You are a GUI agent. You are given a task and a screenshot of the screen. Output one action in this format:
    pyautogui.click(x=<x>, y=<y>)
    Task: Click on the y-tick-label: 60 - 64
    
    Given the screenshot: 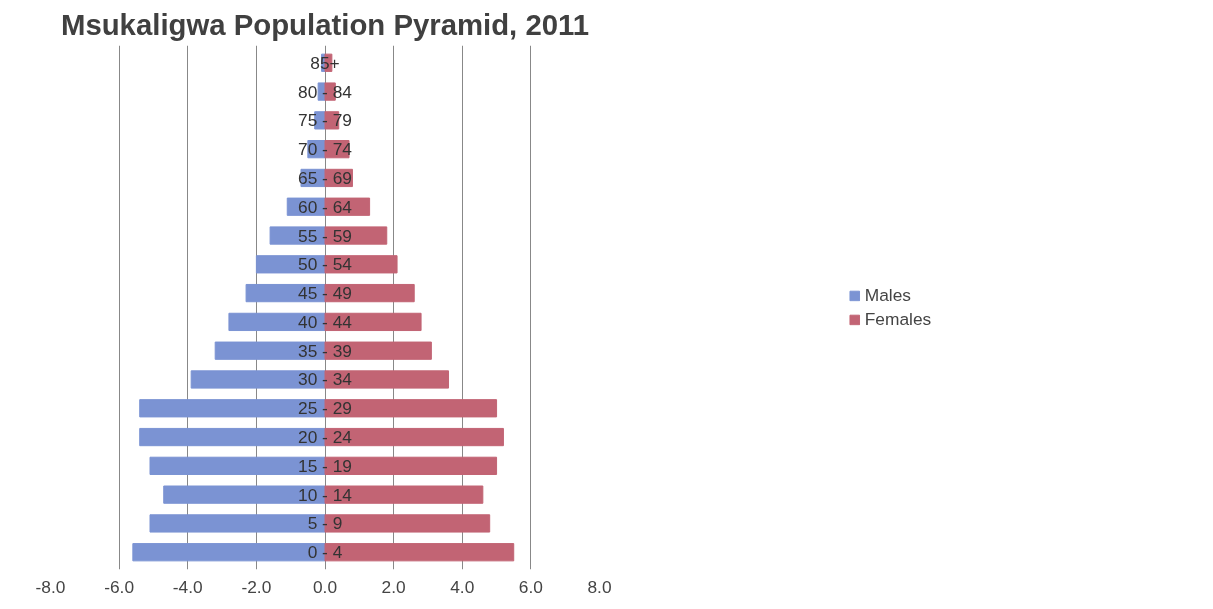 What is the action you would take?
    pyautogui.click(x=325, y=206)
    